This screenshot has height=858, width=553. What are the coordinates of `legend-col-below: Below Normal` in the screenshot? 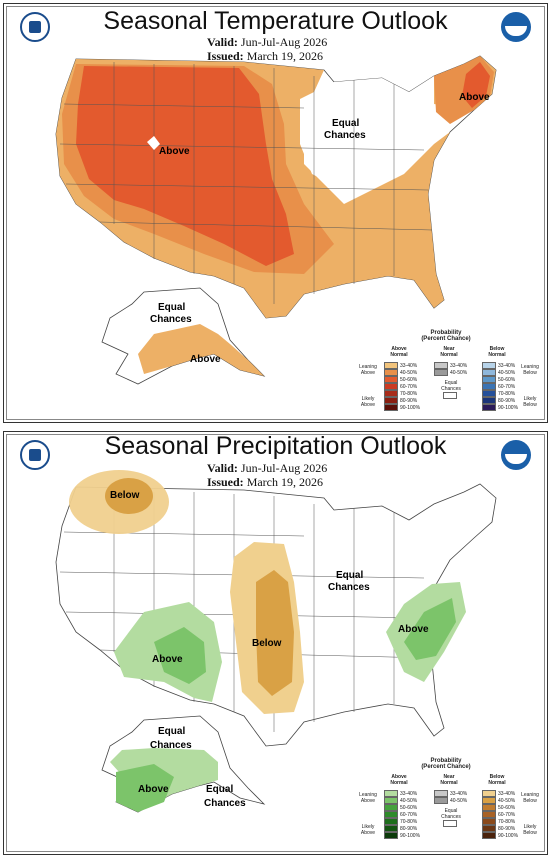 It's located at (497, 780).